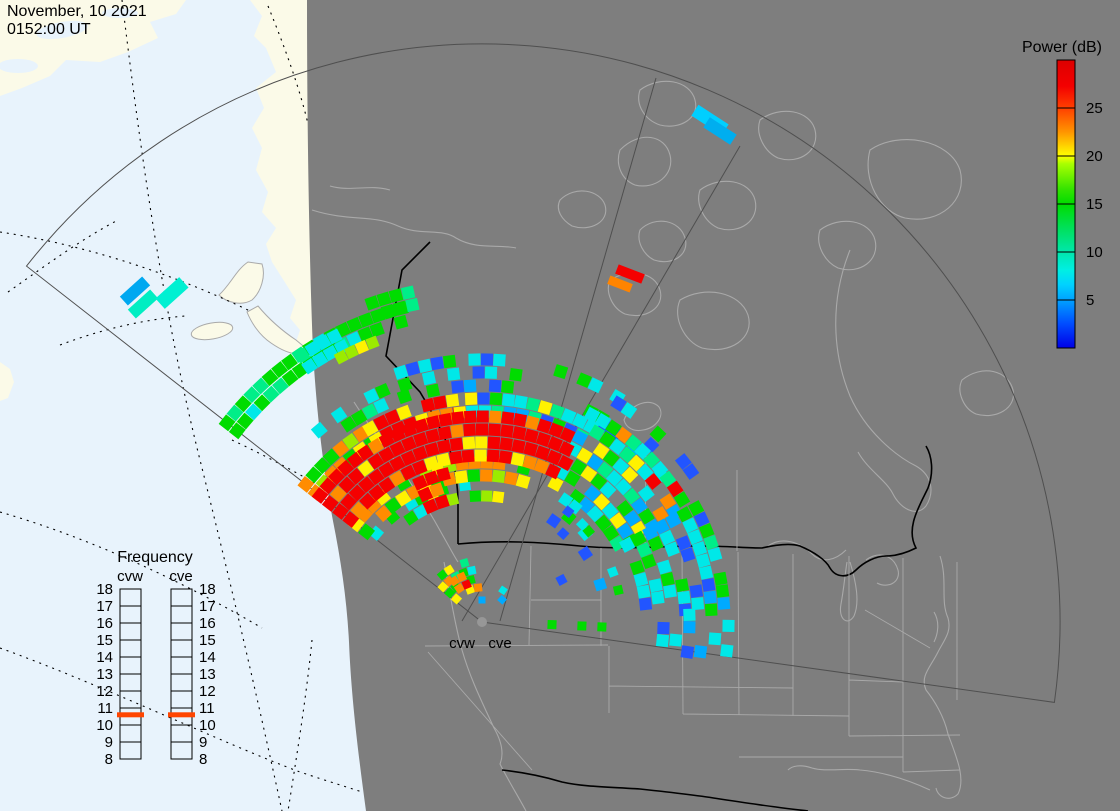 The image size is (1120, 811). Describe the element at coordinates (105, 708) in the screenshot. I see `freq-tick-label: 11` at that location.